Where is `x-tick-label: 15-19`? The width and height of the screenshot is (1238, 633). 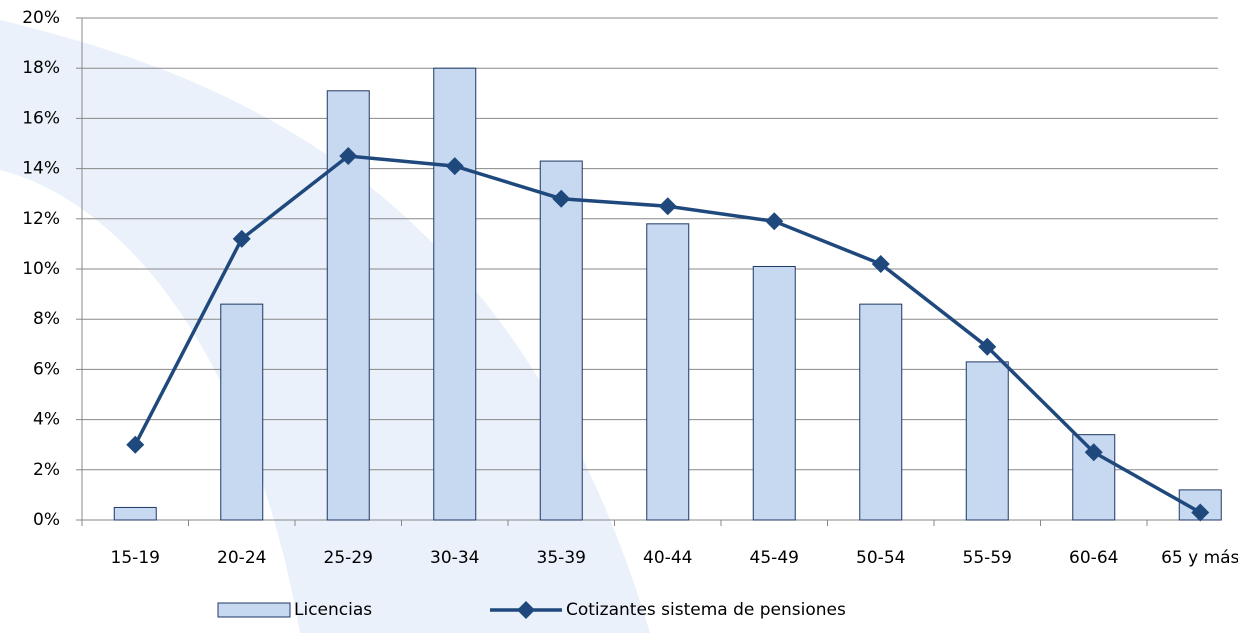
x-tick-label: 15-19 is located at coordinates (135, 558).